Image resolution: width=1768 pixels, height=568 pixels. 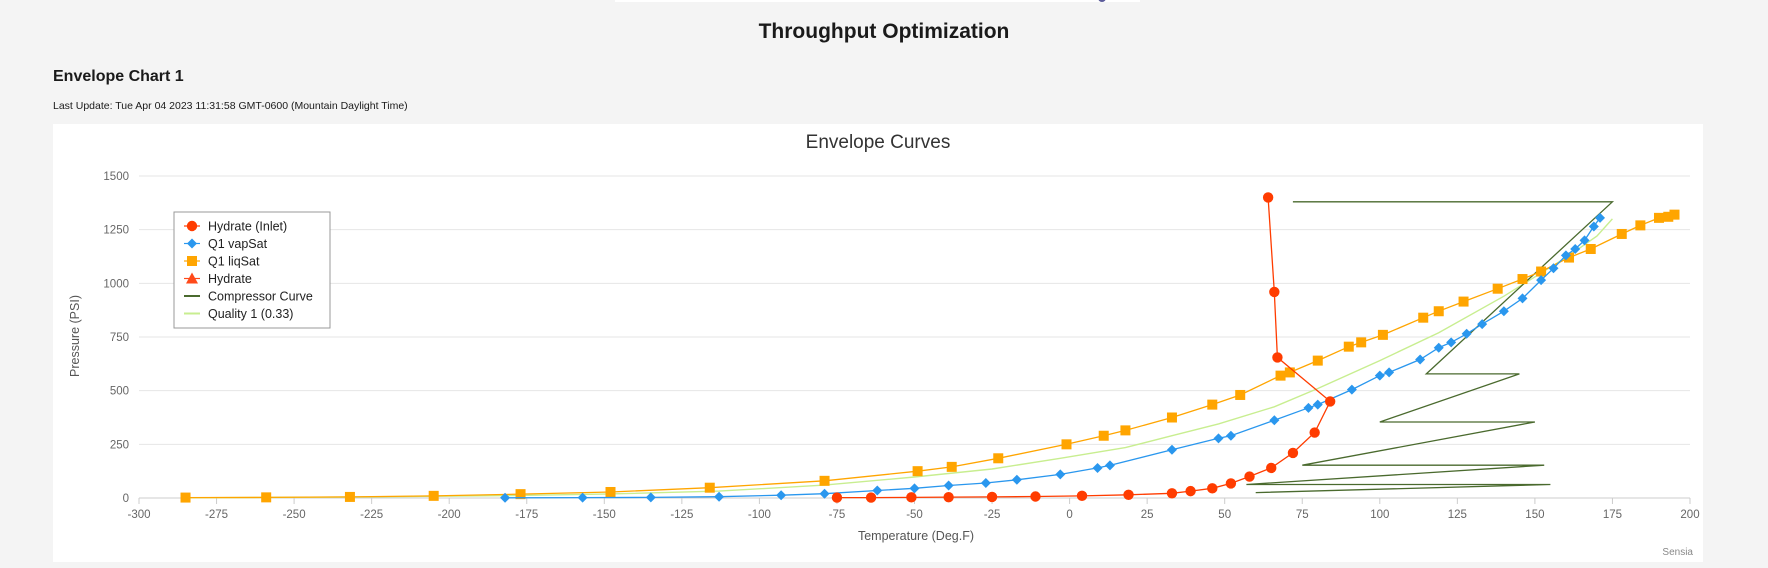 I want to click on legend-item-hydrate: Hydrate, so click(x=218, y=279).